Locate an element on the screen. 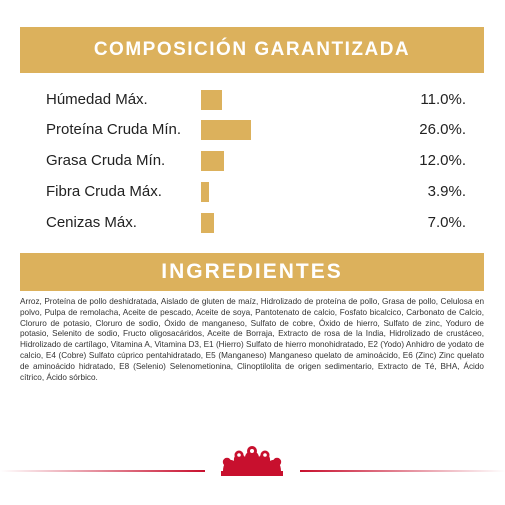  ingredients-header: INGREDIENTES is located at coordinates (252, 272).